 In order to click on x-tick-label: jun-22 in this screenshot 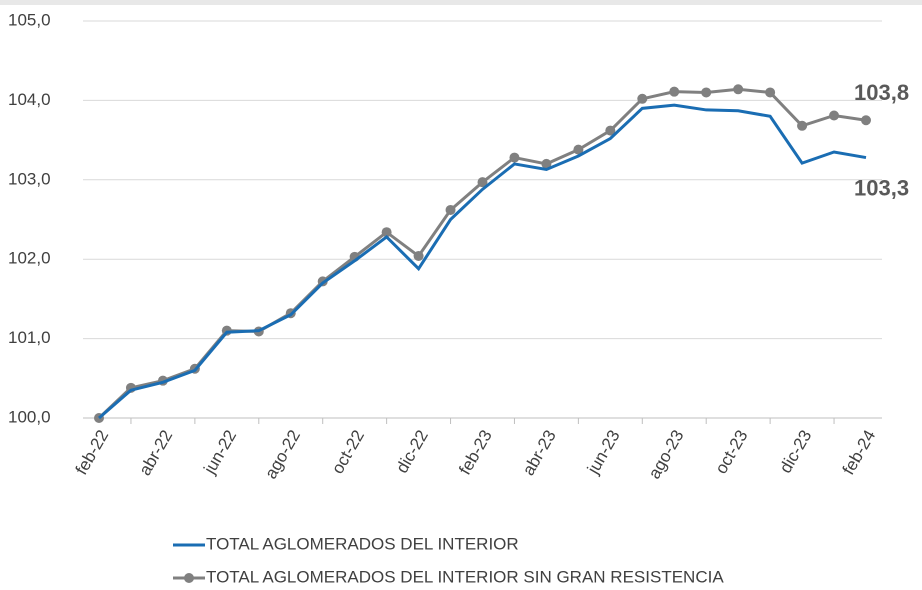, I will do `click(220, 452)`.